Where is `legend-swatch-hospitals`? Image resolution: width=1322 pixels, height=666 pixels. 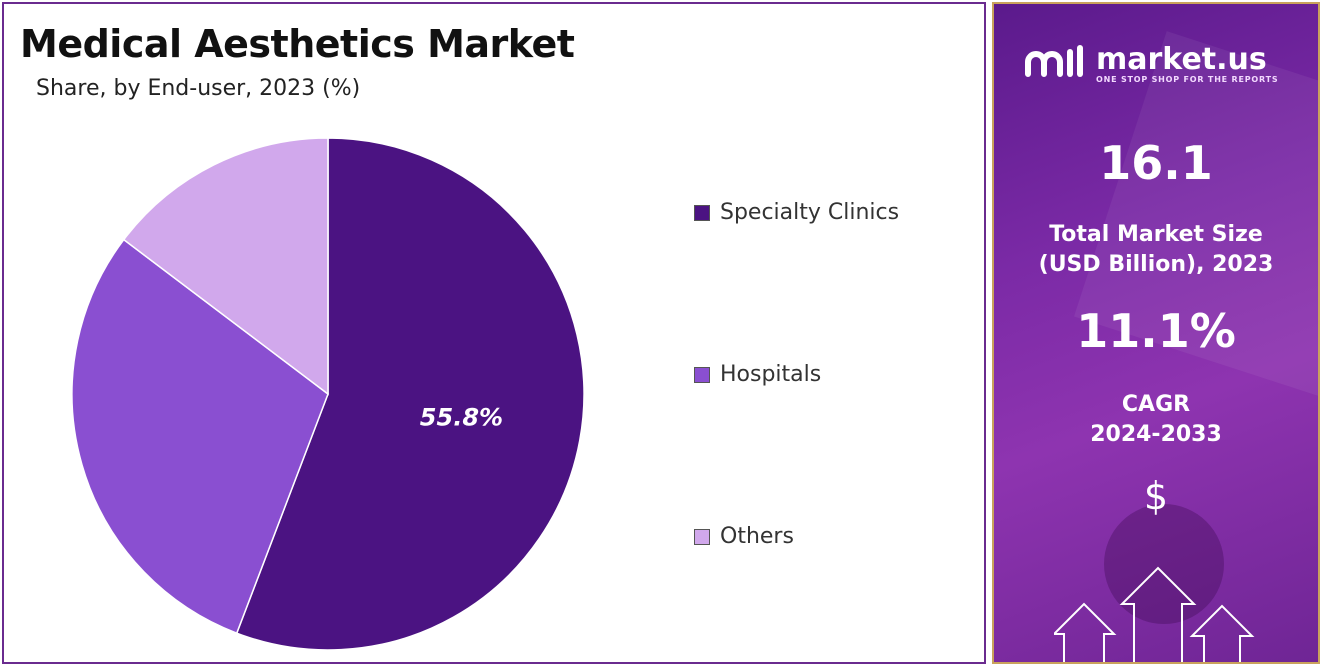 legend-swatch-hospitals is located at coordinates (702, 374).